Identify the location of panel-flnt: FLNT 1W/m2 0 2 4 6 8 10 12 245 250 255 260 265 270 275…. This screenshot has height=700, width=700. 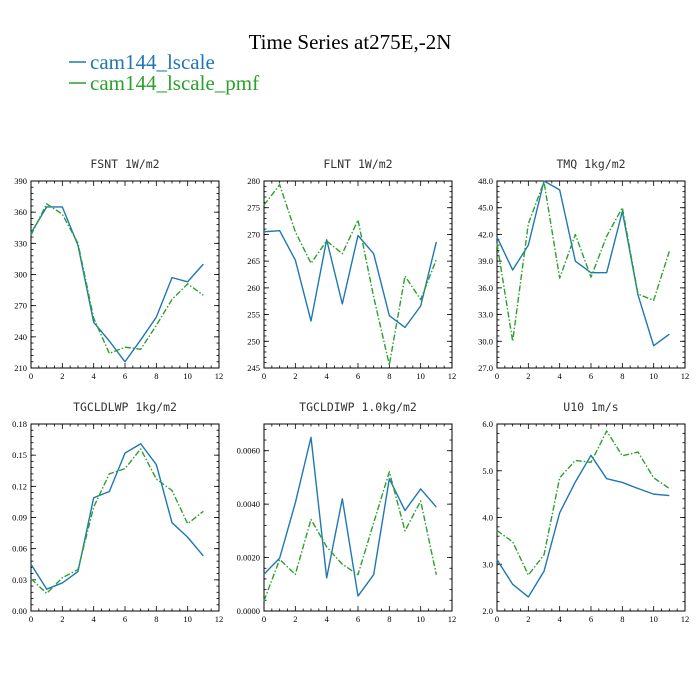
(351, 269).